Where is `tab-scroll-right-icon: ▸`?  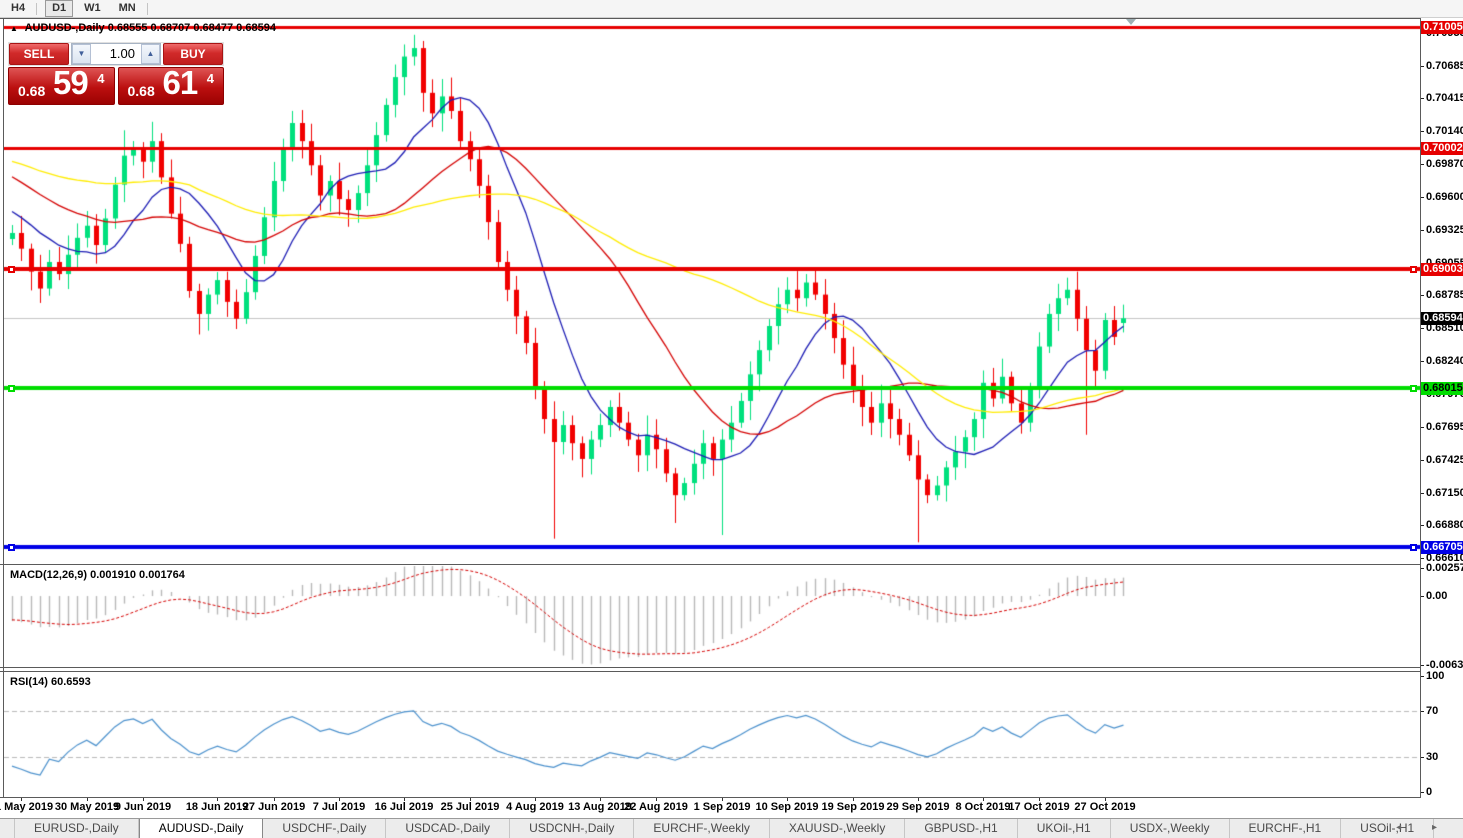
tab-scroll-right-icon: ▸ is located at coordinates (1441, 827).